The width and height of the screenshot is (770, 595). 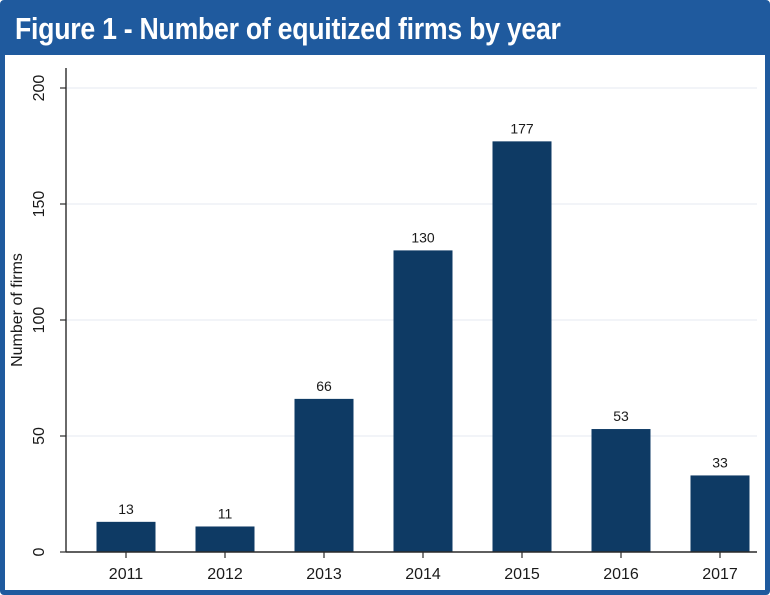 I want to click on y-axis-ticks: 0 50 100 150 200, so click(x=48, y=315).